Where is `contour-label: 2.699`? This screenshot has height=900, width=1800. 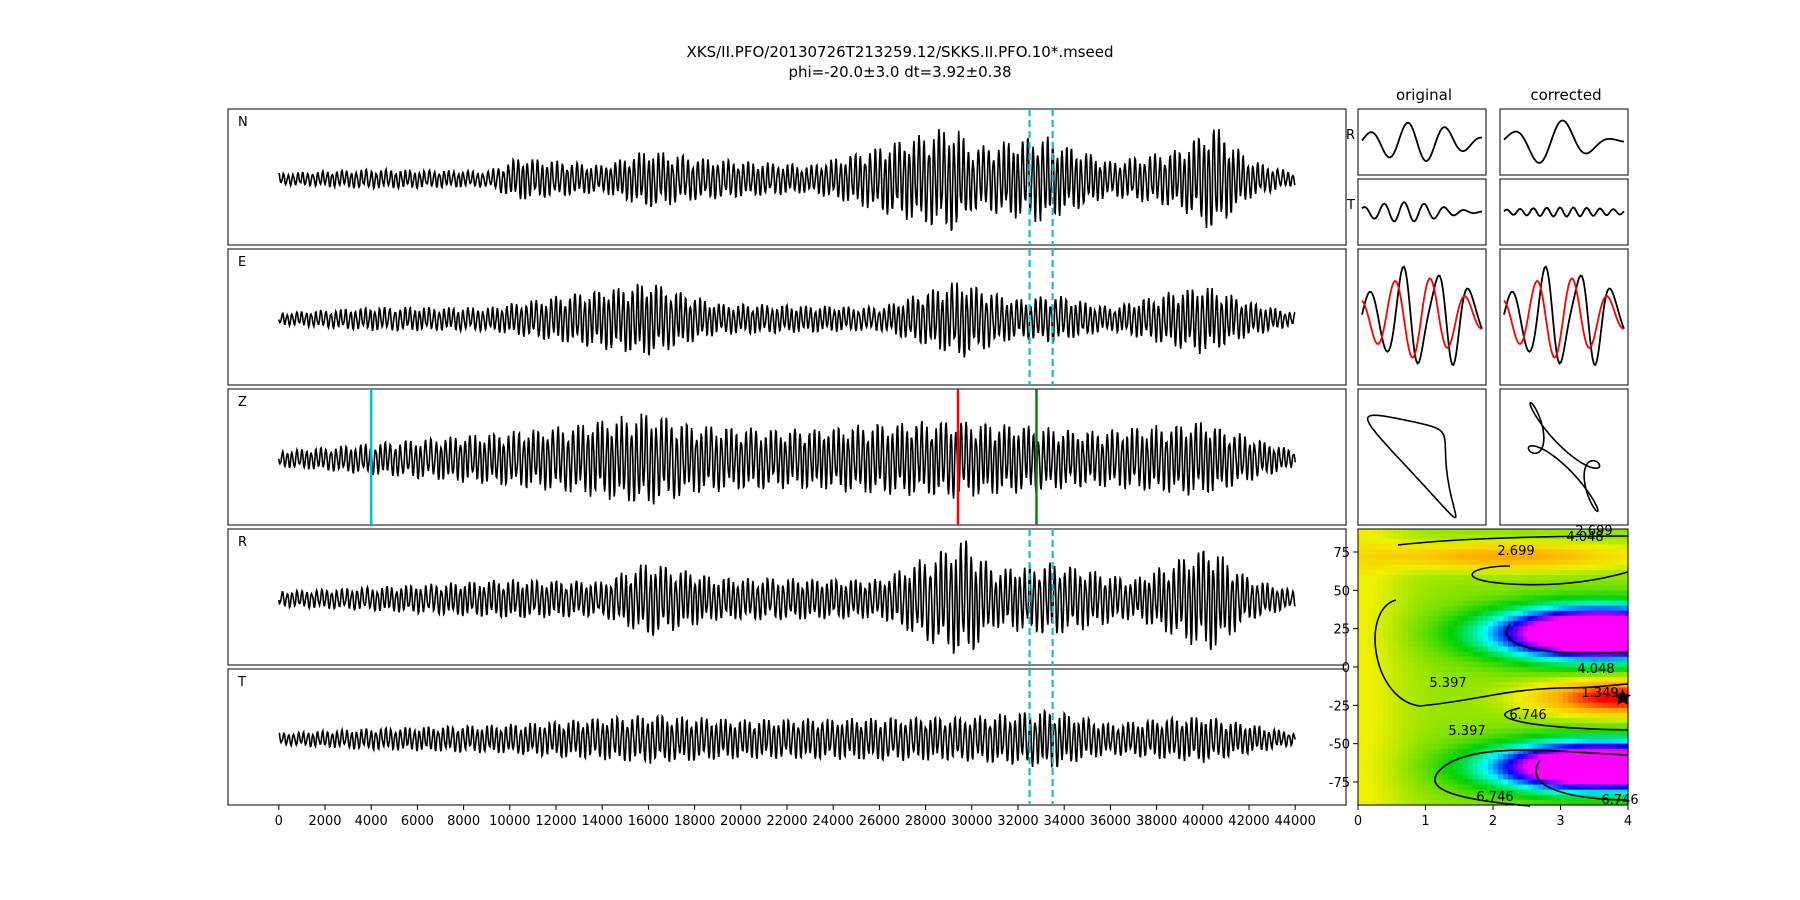 contour-label: 2.699 is located at coordinates (1593, 531).